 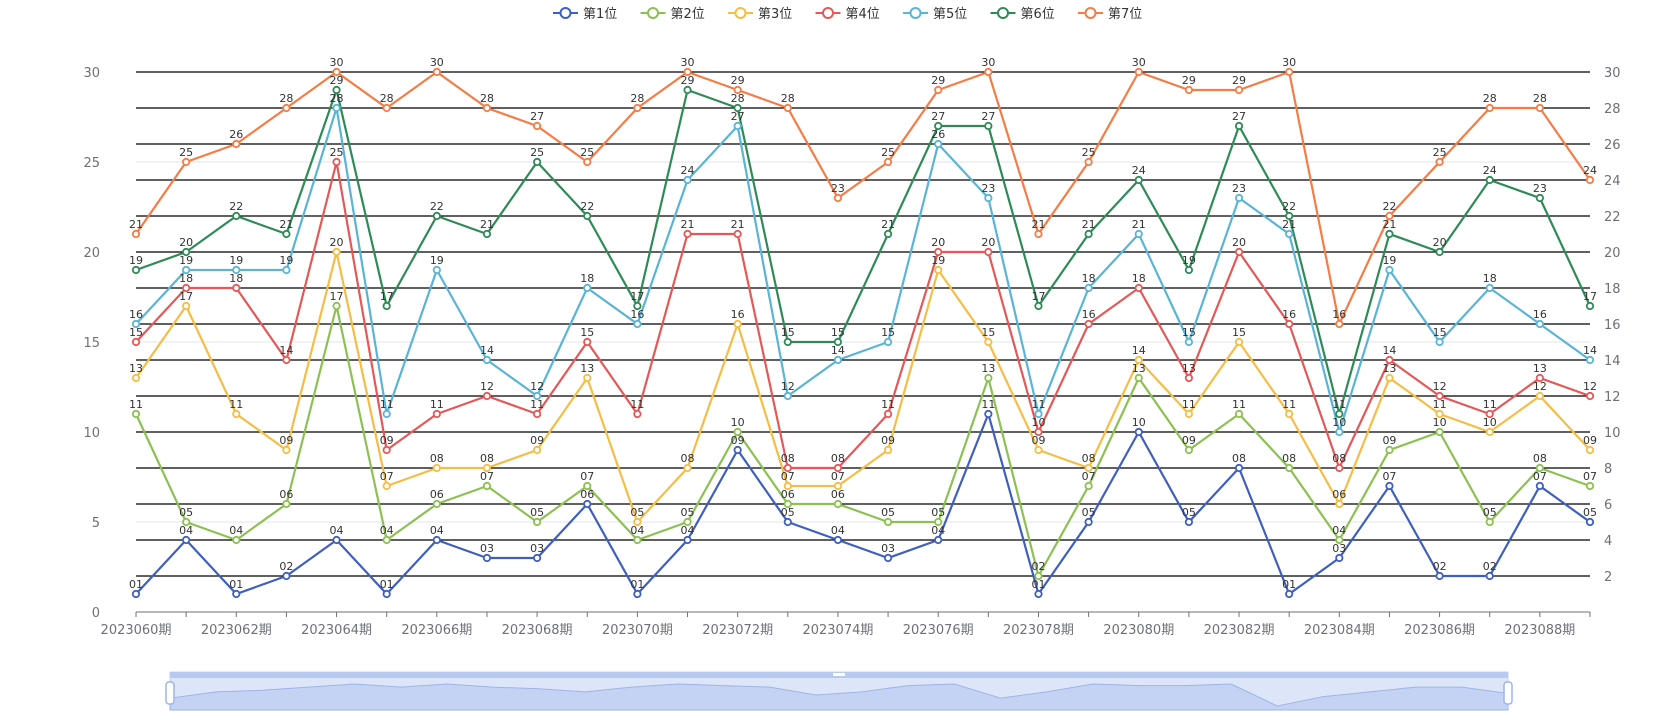 I want to click on legend-item: 第6位, so click(x=1022, y=14).